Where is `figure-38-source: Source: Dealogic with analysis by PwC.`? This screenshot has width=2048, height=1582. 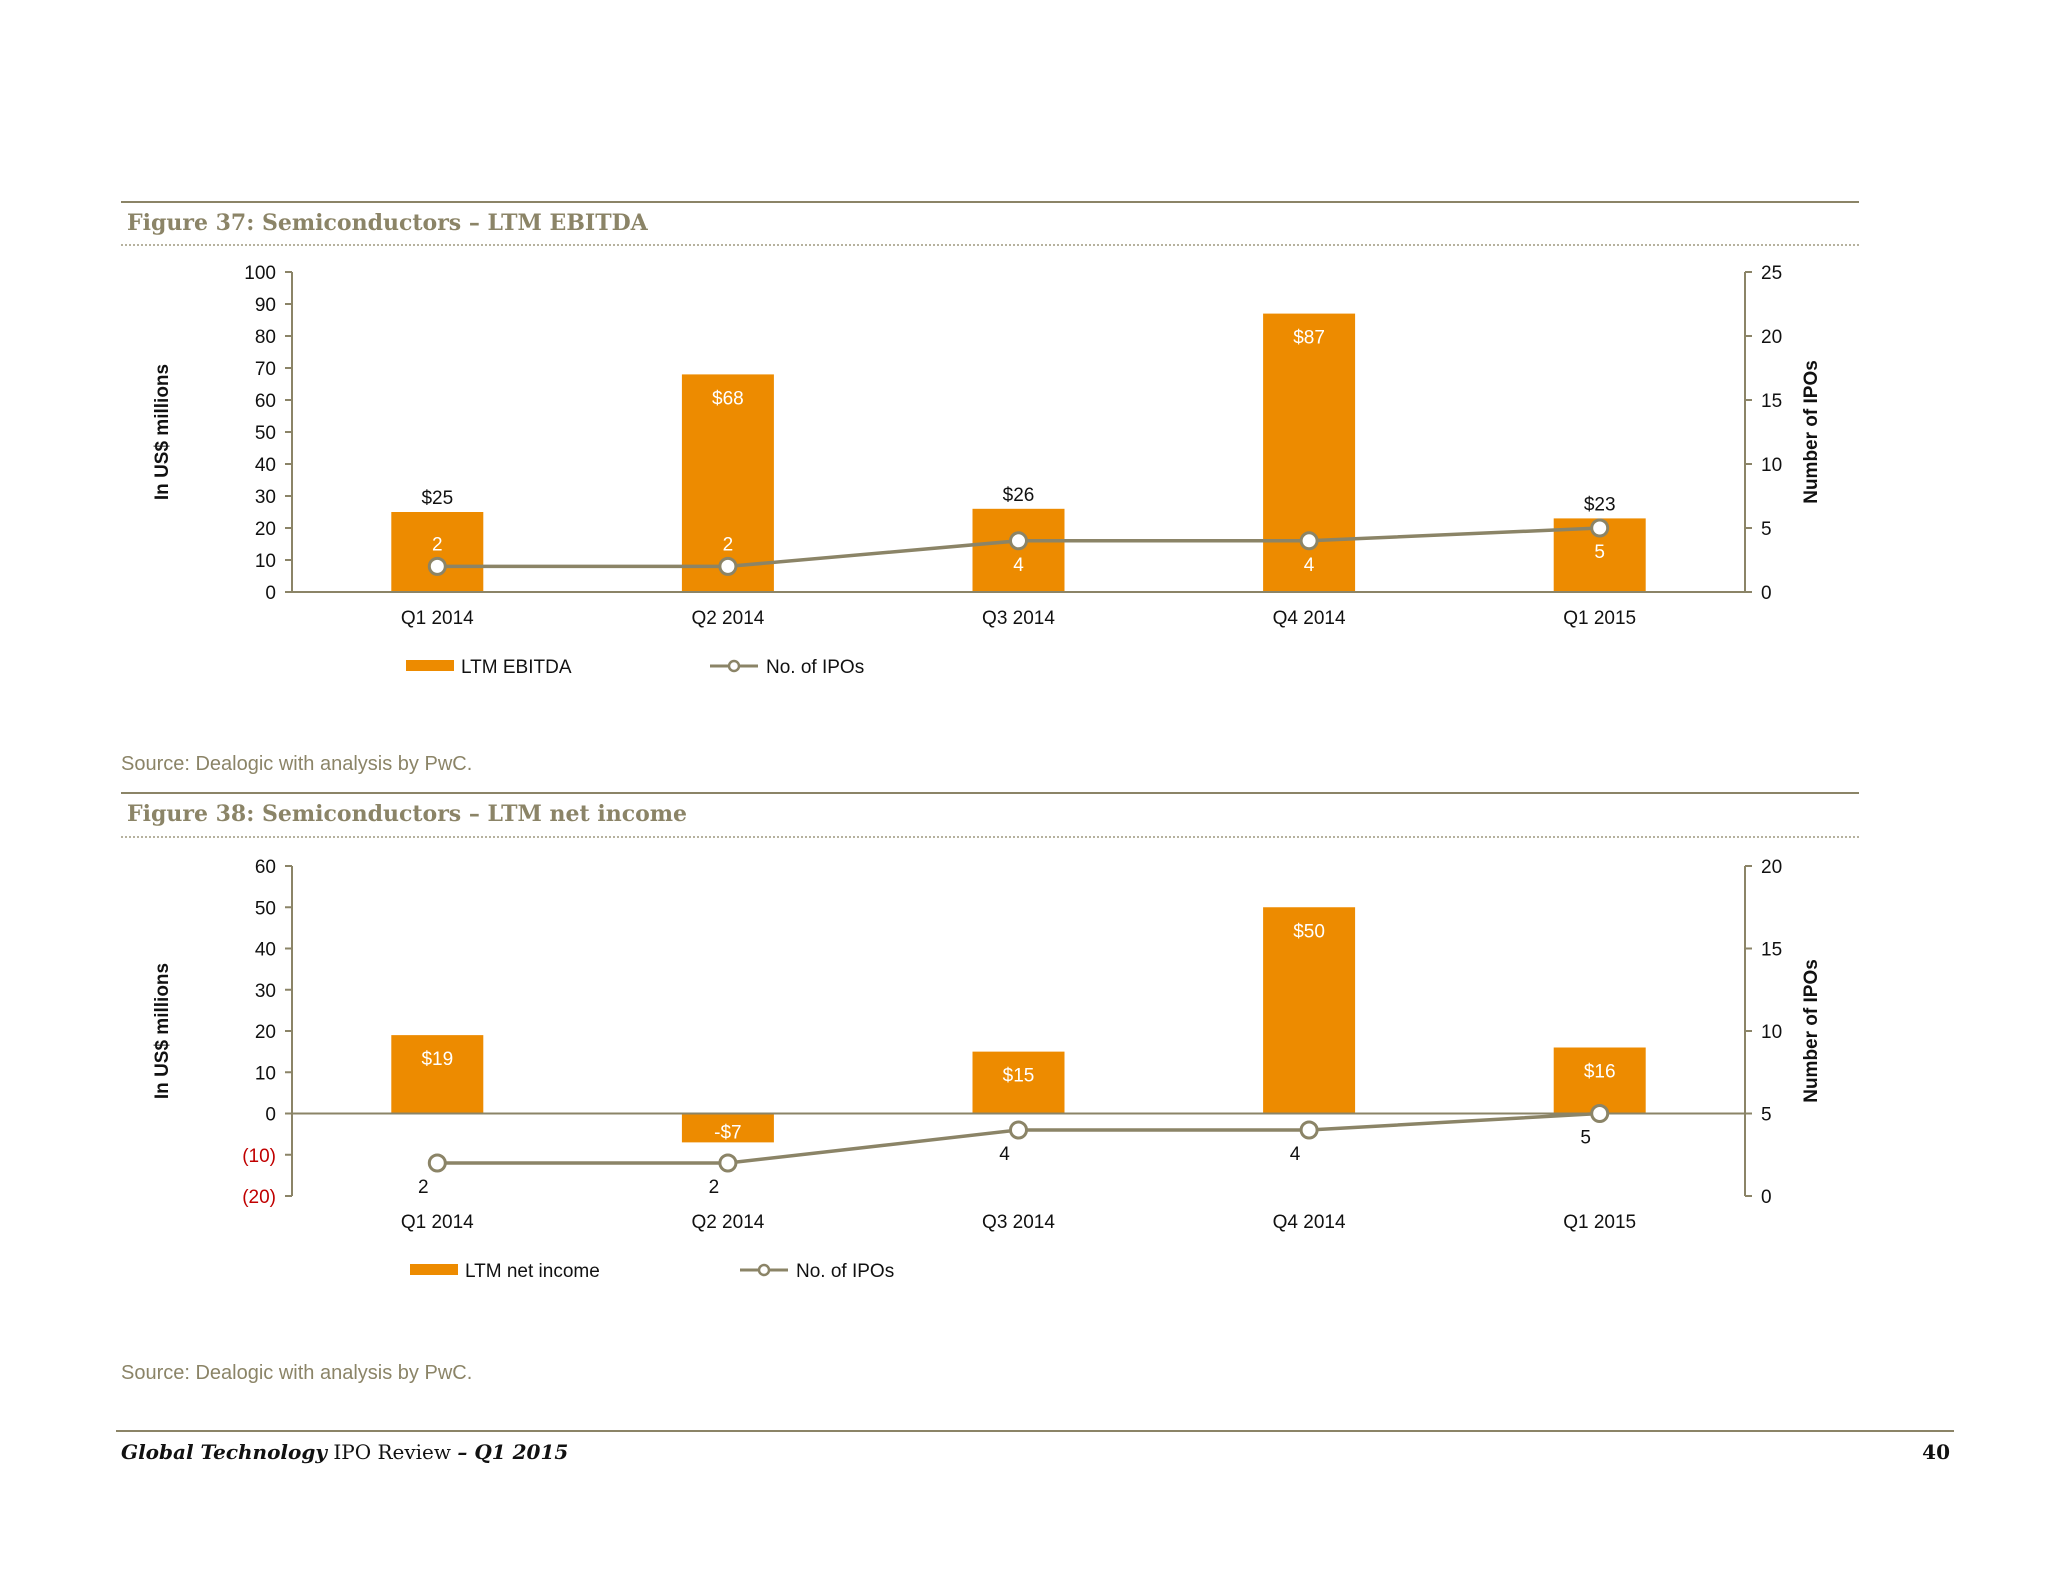 figure-38-source: Source: Dealogic with analysis by PwC. is located at coordinates (297, 1373).